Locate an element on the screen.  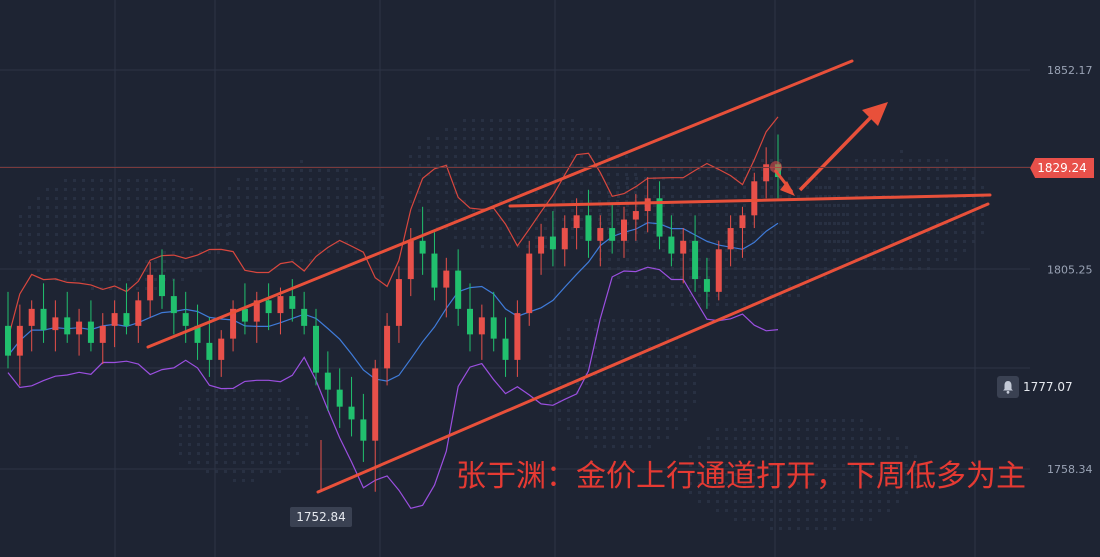
alert-price-label: 1777.07 is located at coordinates (1048, 387).